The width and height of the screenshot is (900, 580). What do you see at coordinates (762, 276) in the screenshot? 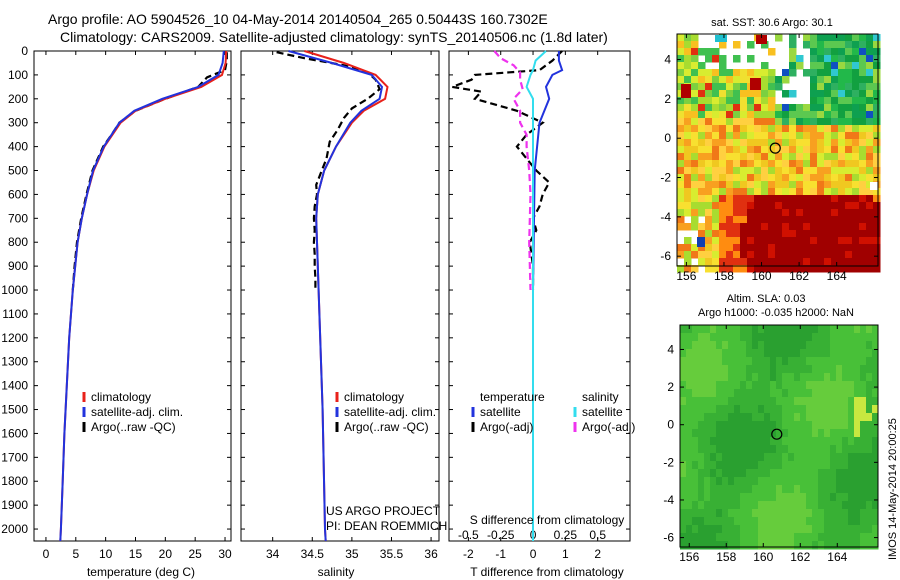
I see `x-tick-label: 160` at bounding box center [762, 276].